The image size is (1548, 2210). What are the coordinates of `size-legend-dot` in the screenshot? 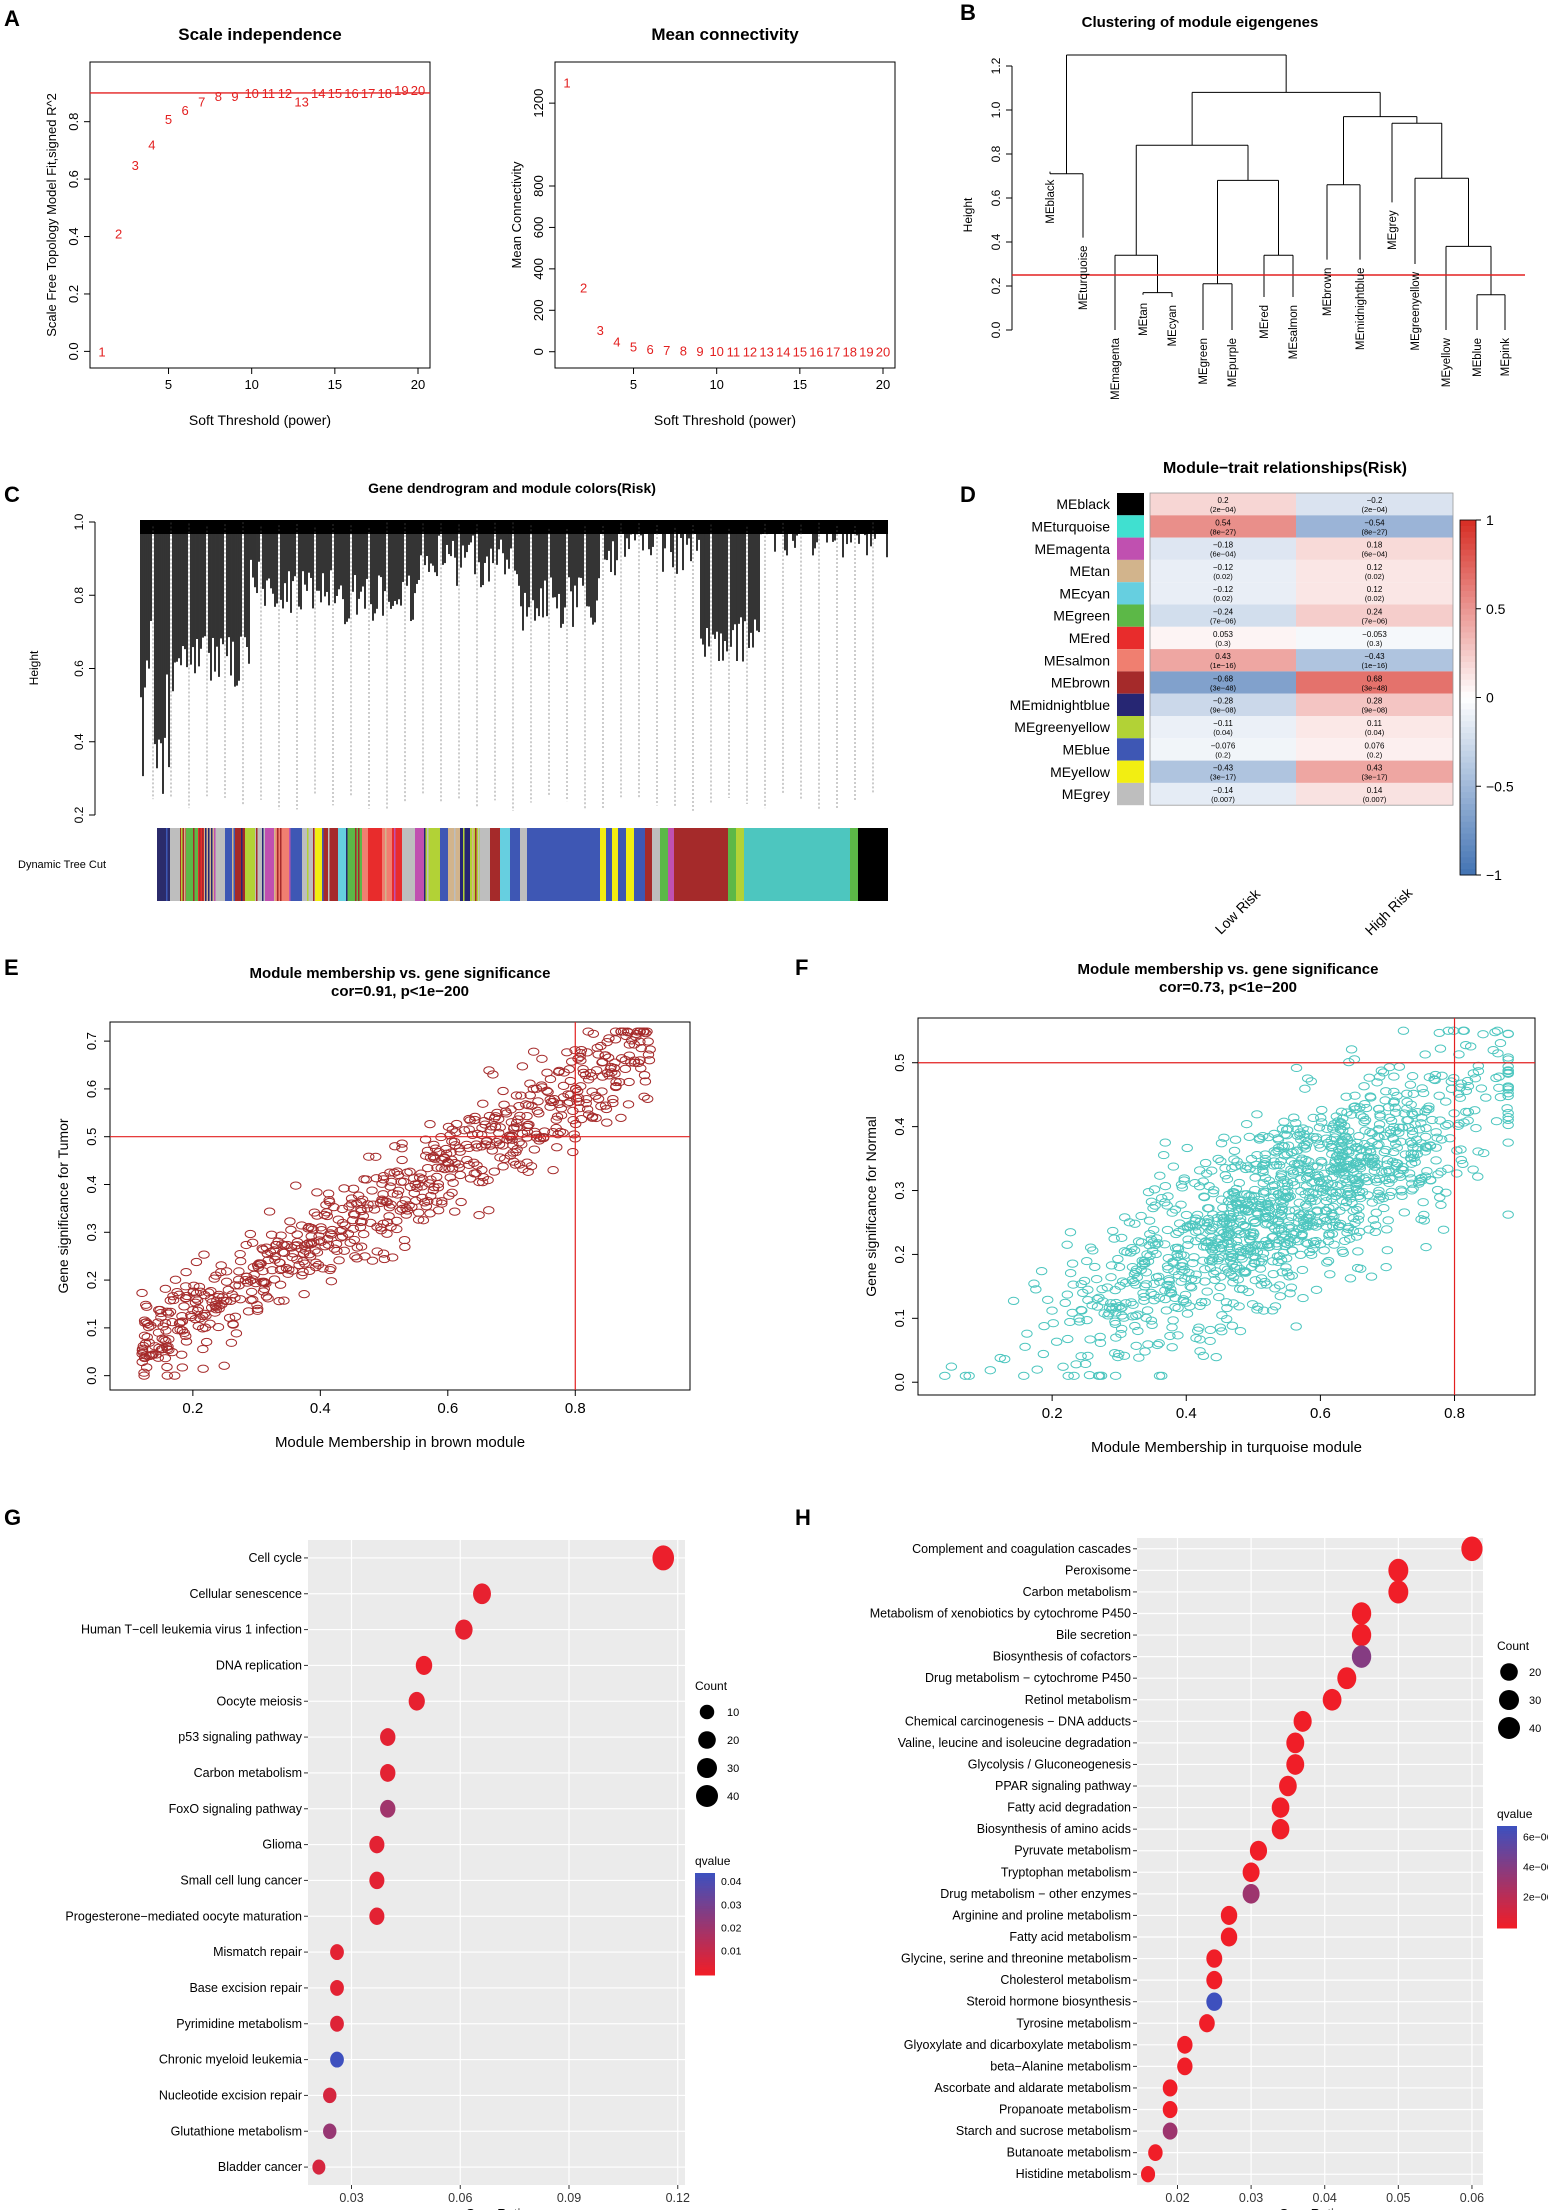 It's located at (707, 1796).